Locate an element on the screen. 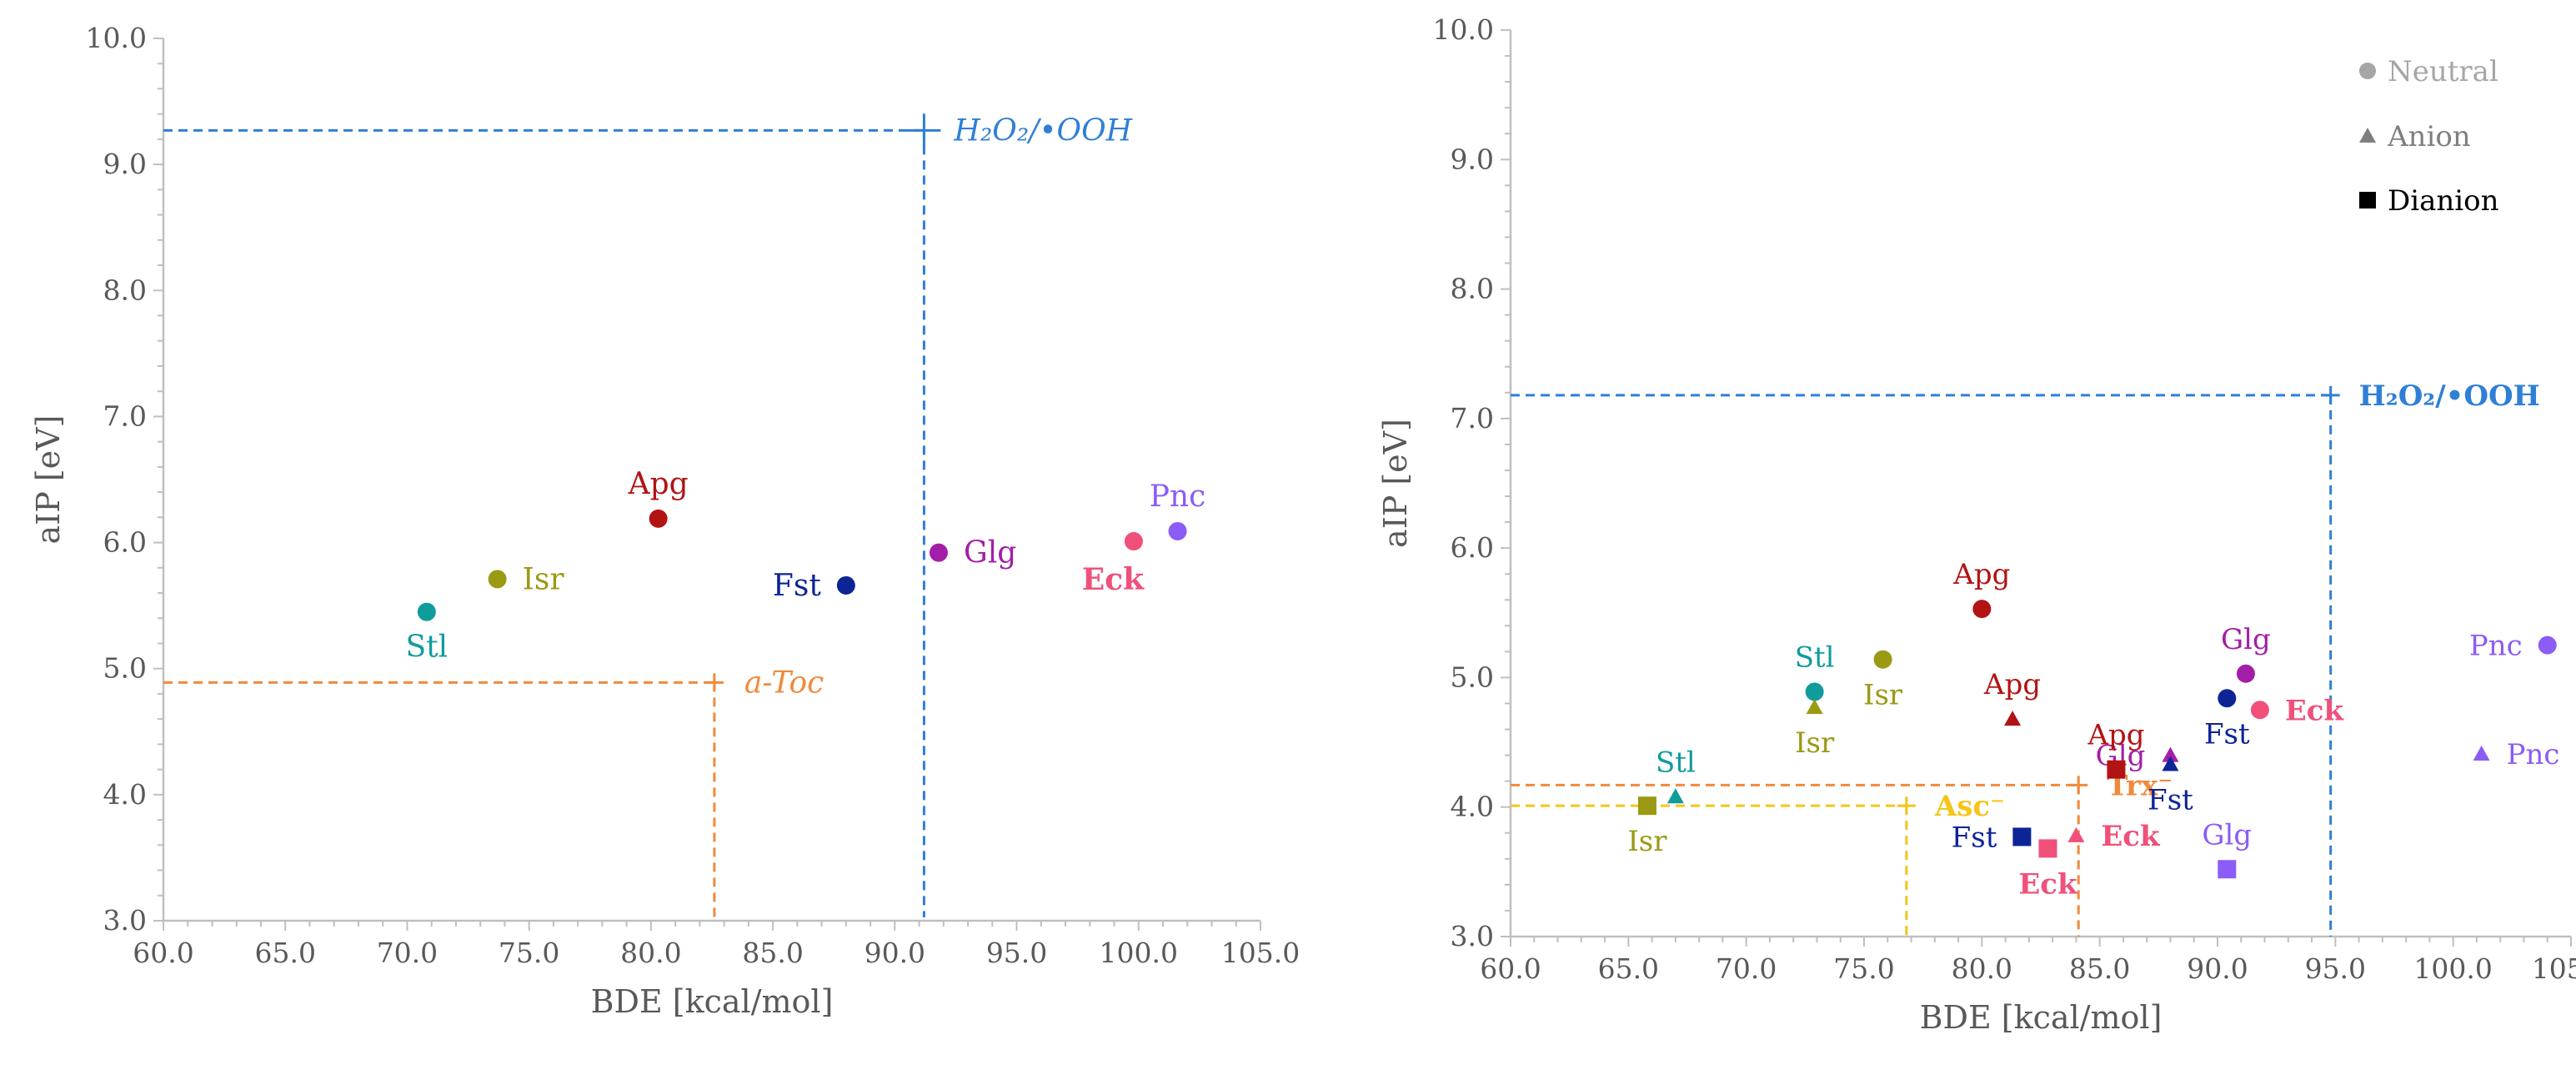 This screenshot has width=2576, height=1075. legend: Neutral Anion Dianion is located at coordinates (2429, 136).